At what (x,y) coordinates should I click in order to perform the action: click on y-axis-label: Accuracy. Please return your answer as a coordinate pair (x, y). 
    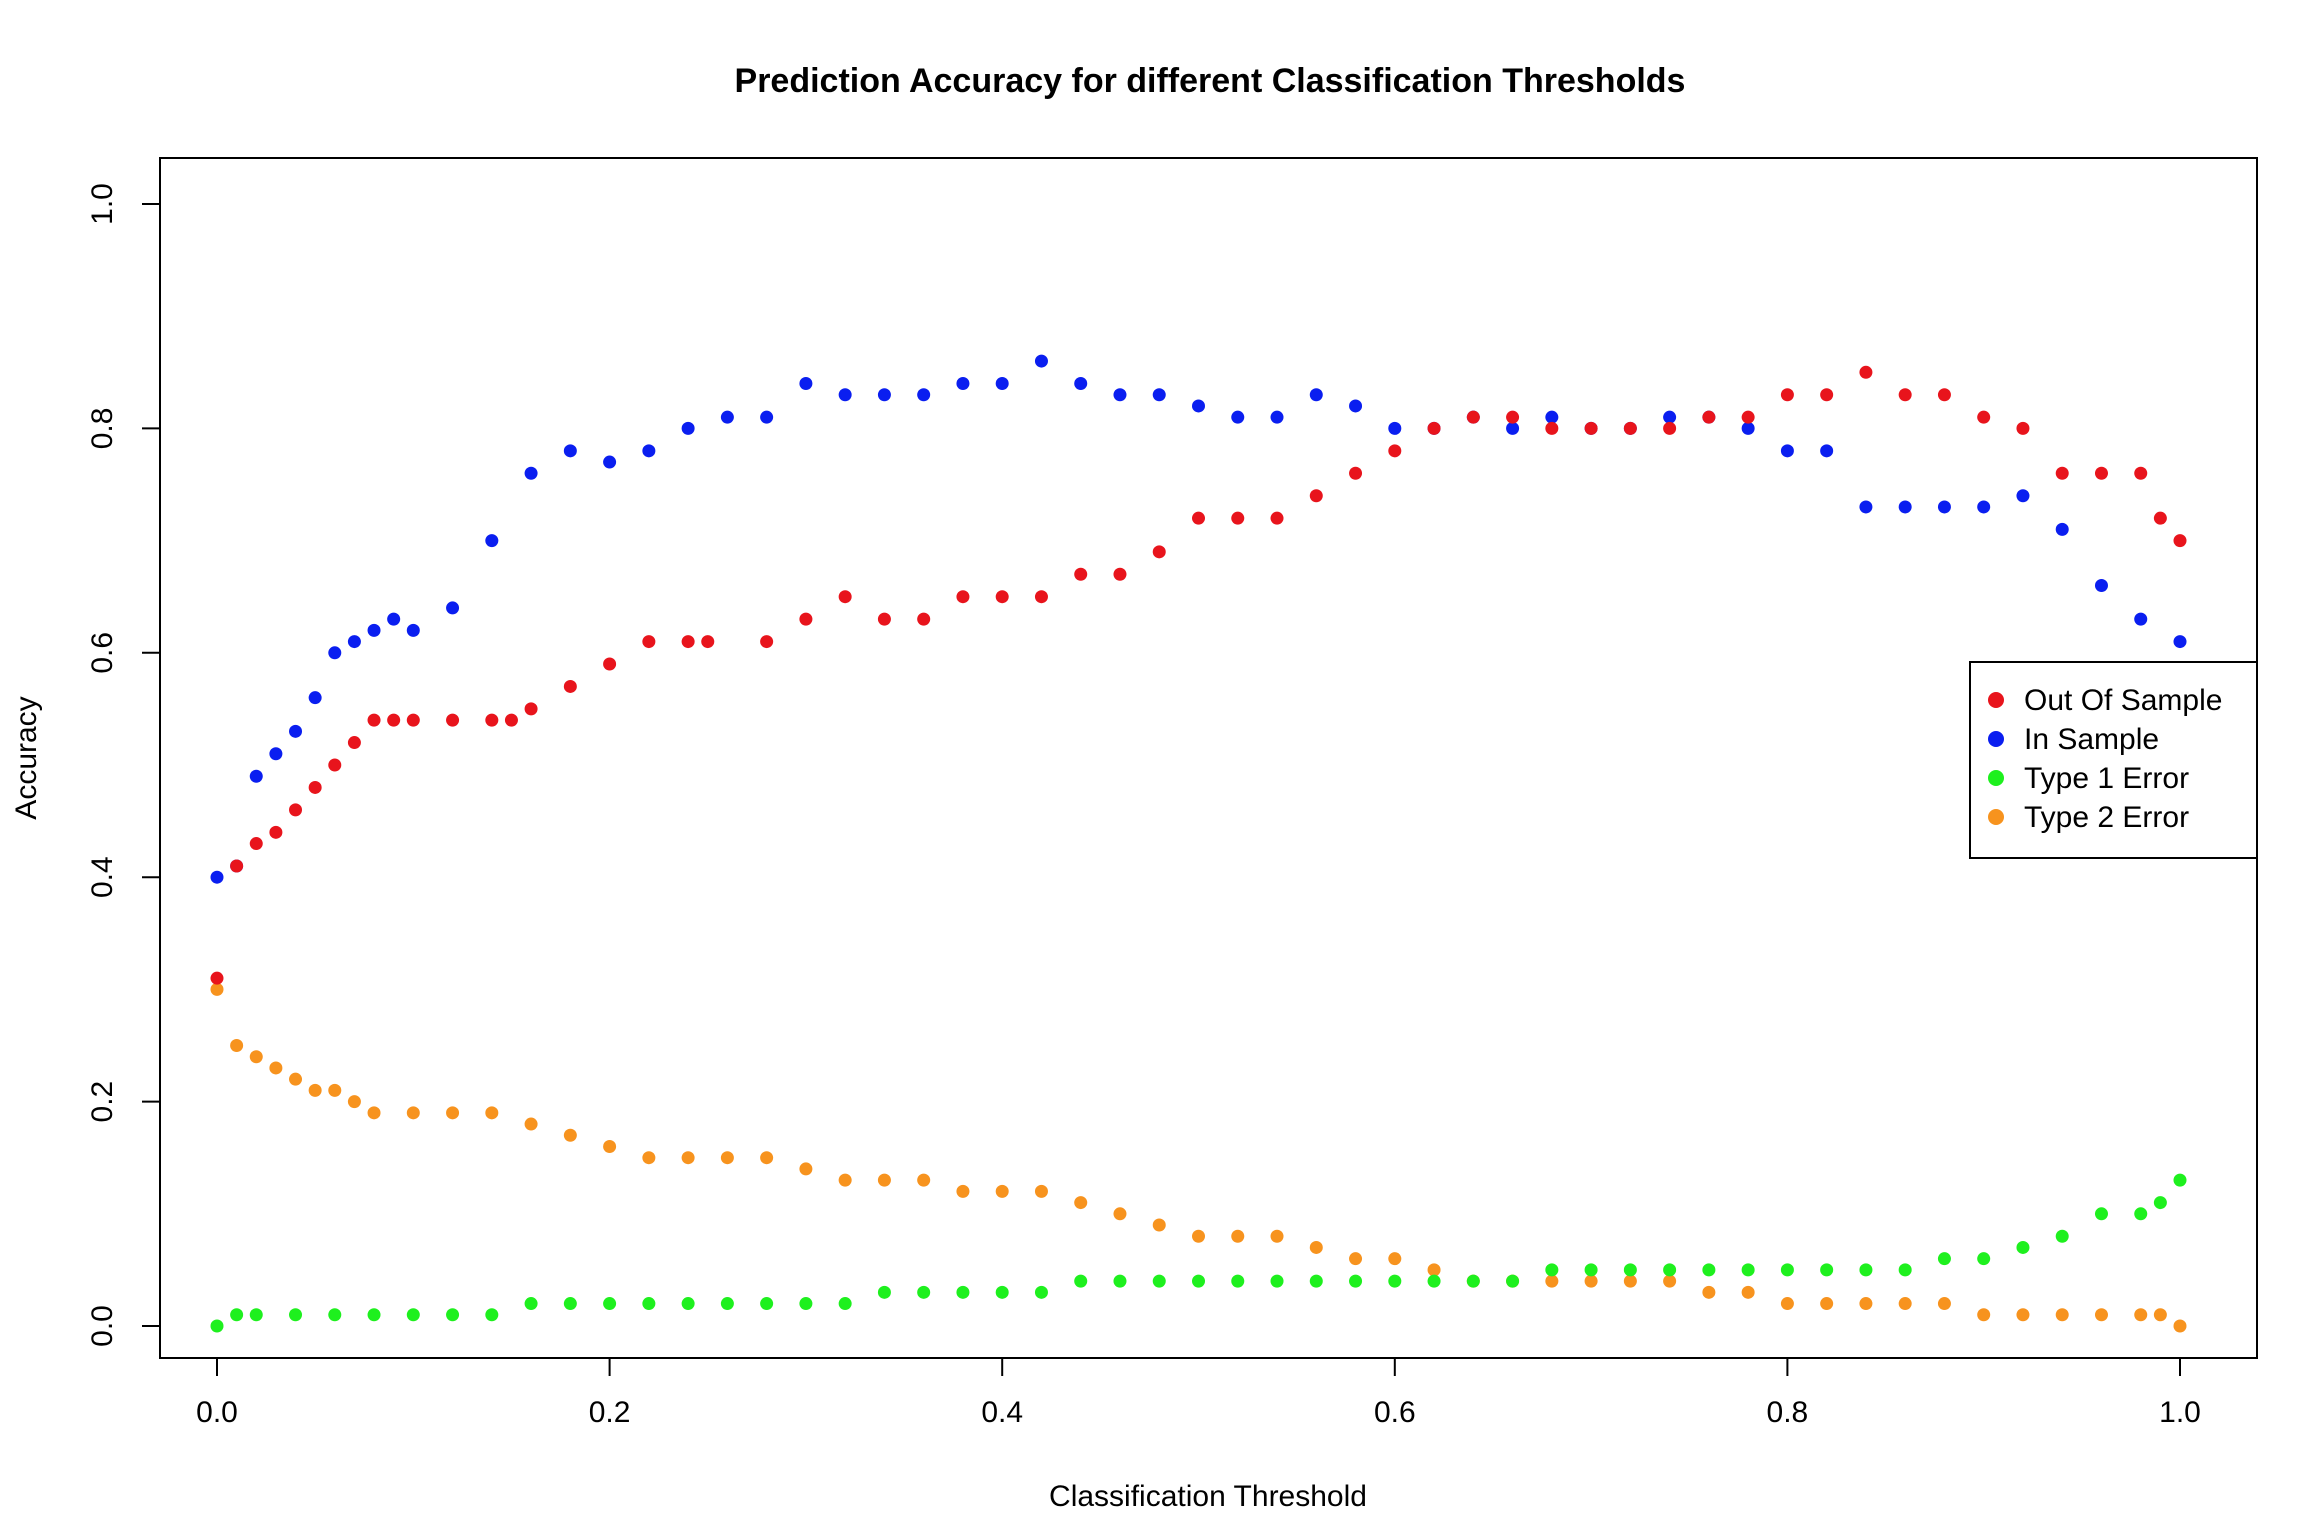
    Looking at the image, I should click on (26, 757).